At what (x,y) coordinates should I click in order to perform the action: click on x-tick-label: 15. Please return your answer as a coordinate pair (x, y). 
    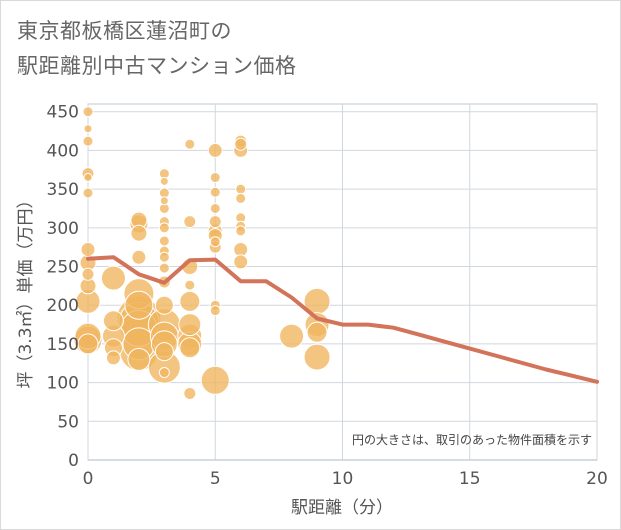
    Looking at the image, I should click on (470, 479).